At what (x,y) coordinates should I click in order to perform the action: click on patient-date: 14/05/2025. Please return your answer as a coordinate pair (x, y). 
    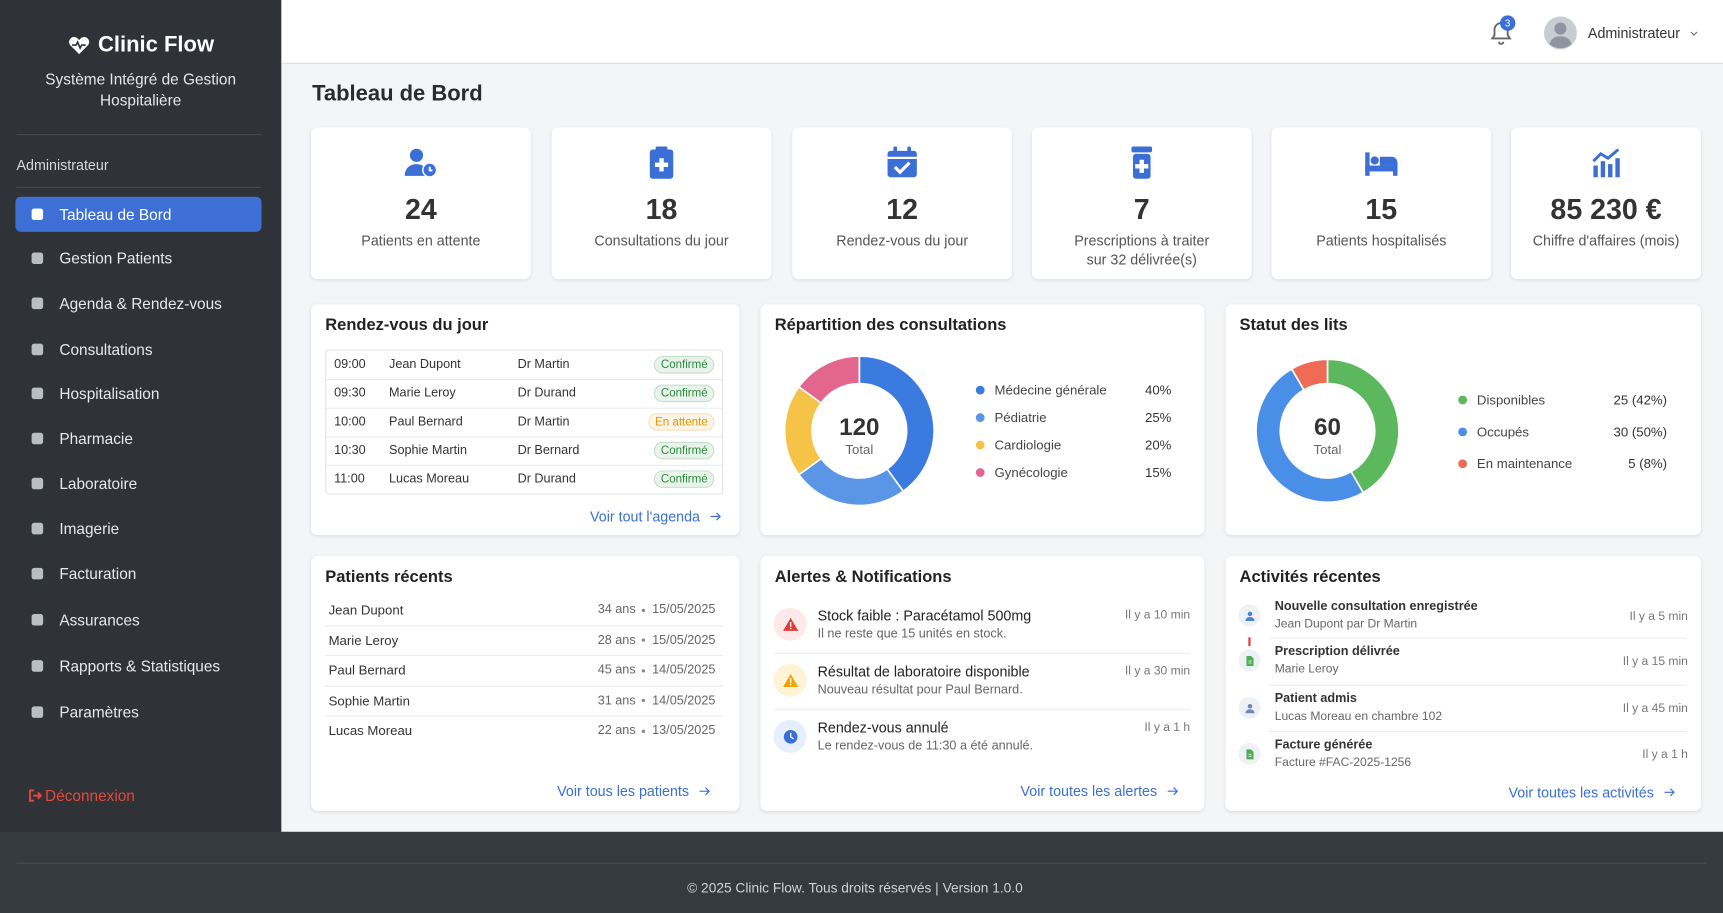
    Looking at the image, I should click on (684, 700).